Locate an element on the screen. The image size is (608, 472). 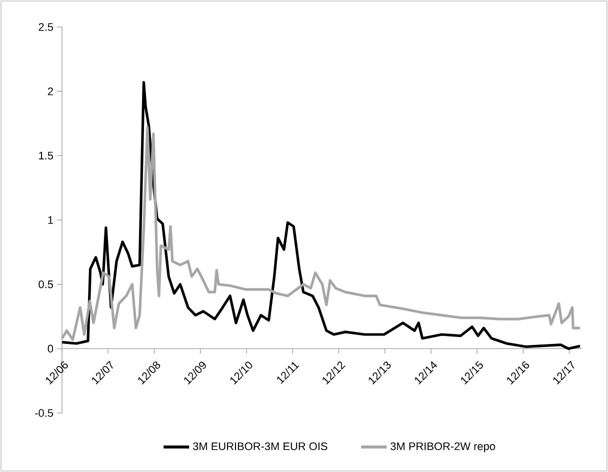
y-tick-label: 2.5 is located at coordinates (46, 27).